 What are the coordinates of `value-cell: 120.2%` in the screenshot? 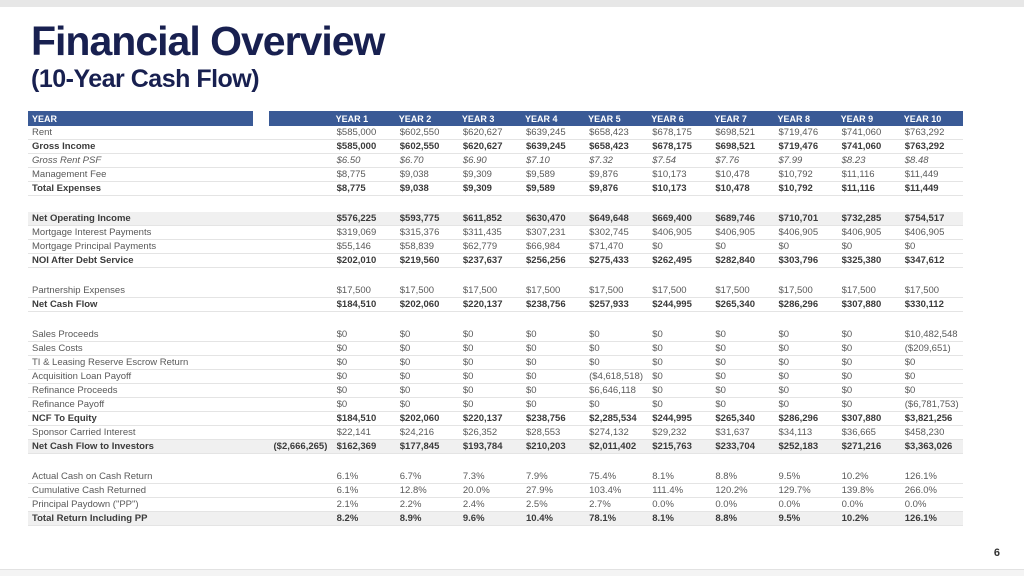 It's located at (742, 490).